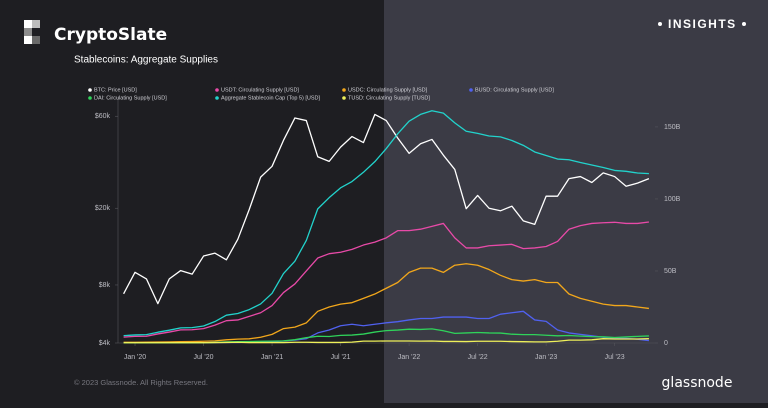  What do you see at coordinates (478, 357) in the screenshot?
I see `x-tick-label: Jul '22` at bounding box center [478, 357].